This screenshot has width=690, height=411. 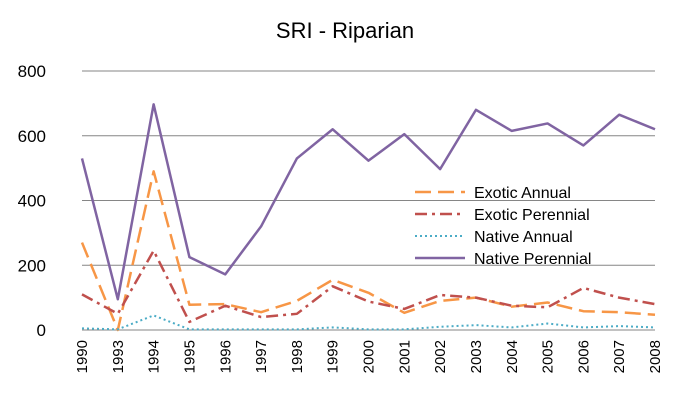 What do you see at coordinates (548, 356) in the screenshot?
I see `x-tick-2005: 2005` at bounding box center [548, 356].